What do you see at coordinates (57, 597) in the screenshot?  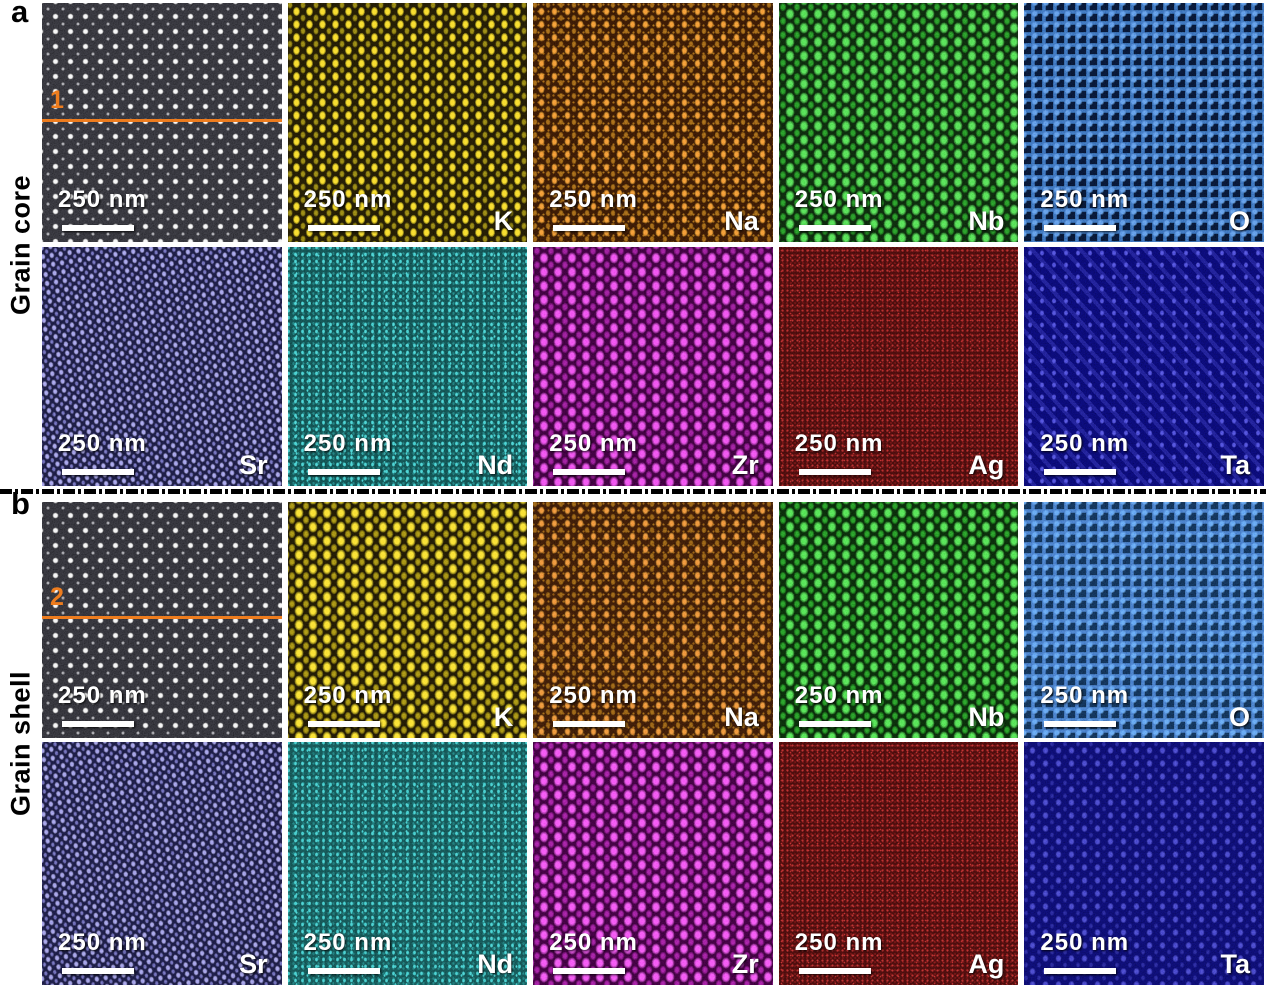 I see `line-scan-number: 2` at bounding box center [57, 597].